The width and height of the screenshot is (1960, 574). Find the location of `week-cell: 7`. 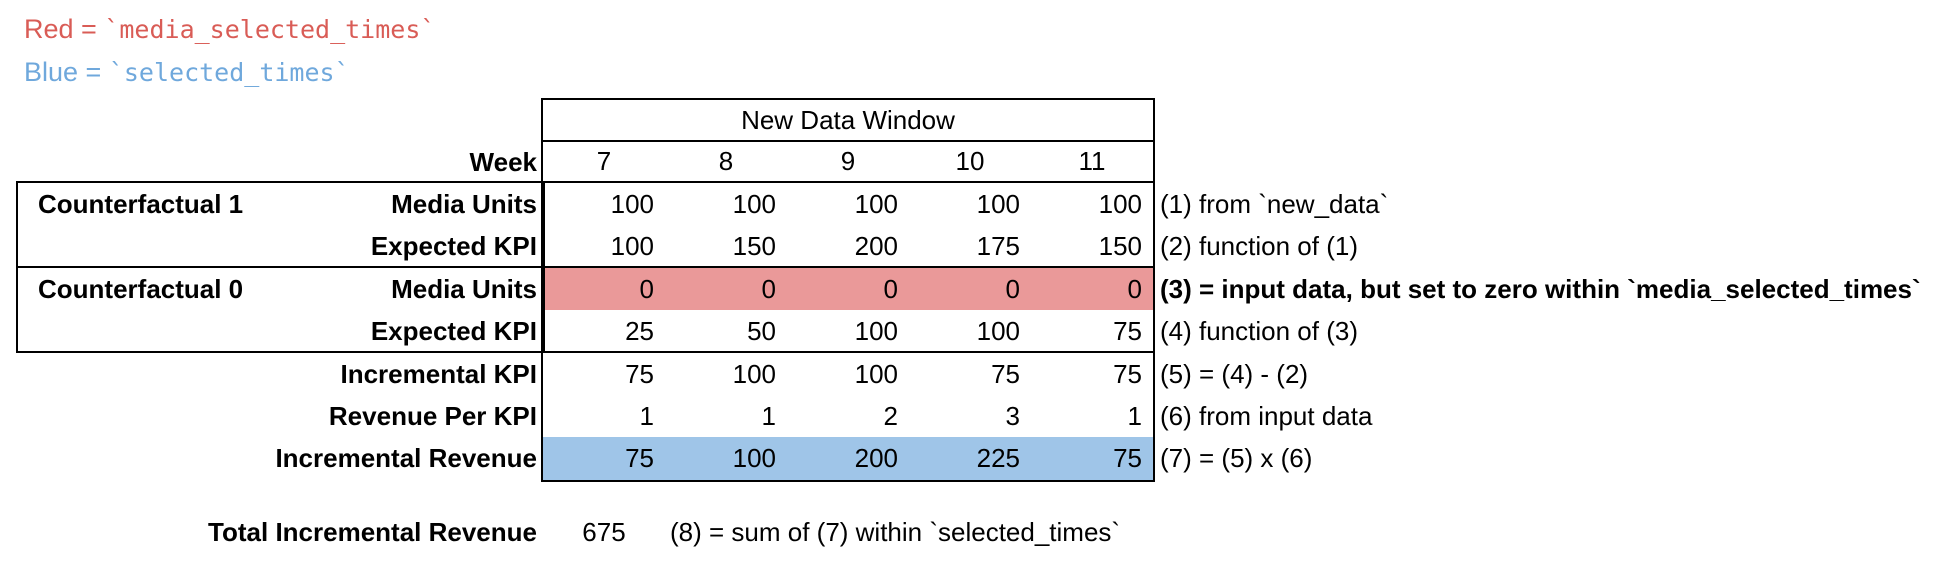

week-cell: 7 is located at coordinates (604, 161).